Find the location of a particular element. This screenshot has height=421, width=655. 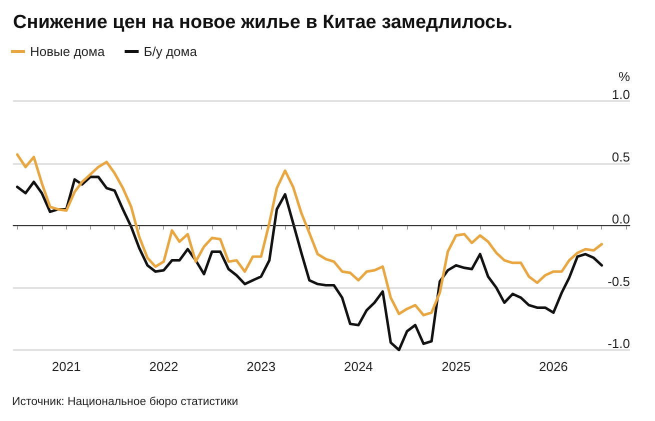

y-tick-label: -0.5 is located at coordinates (619, 281).